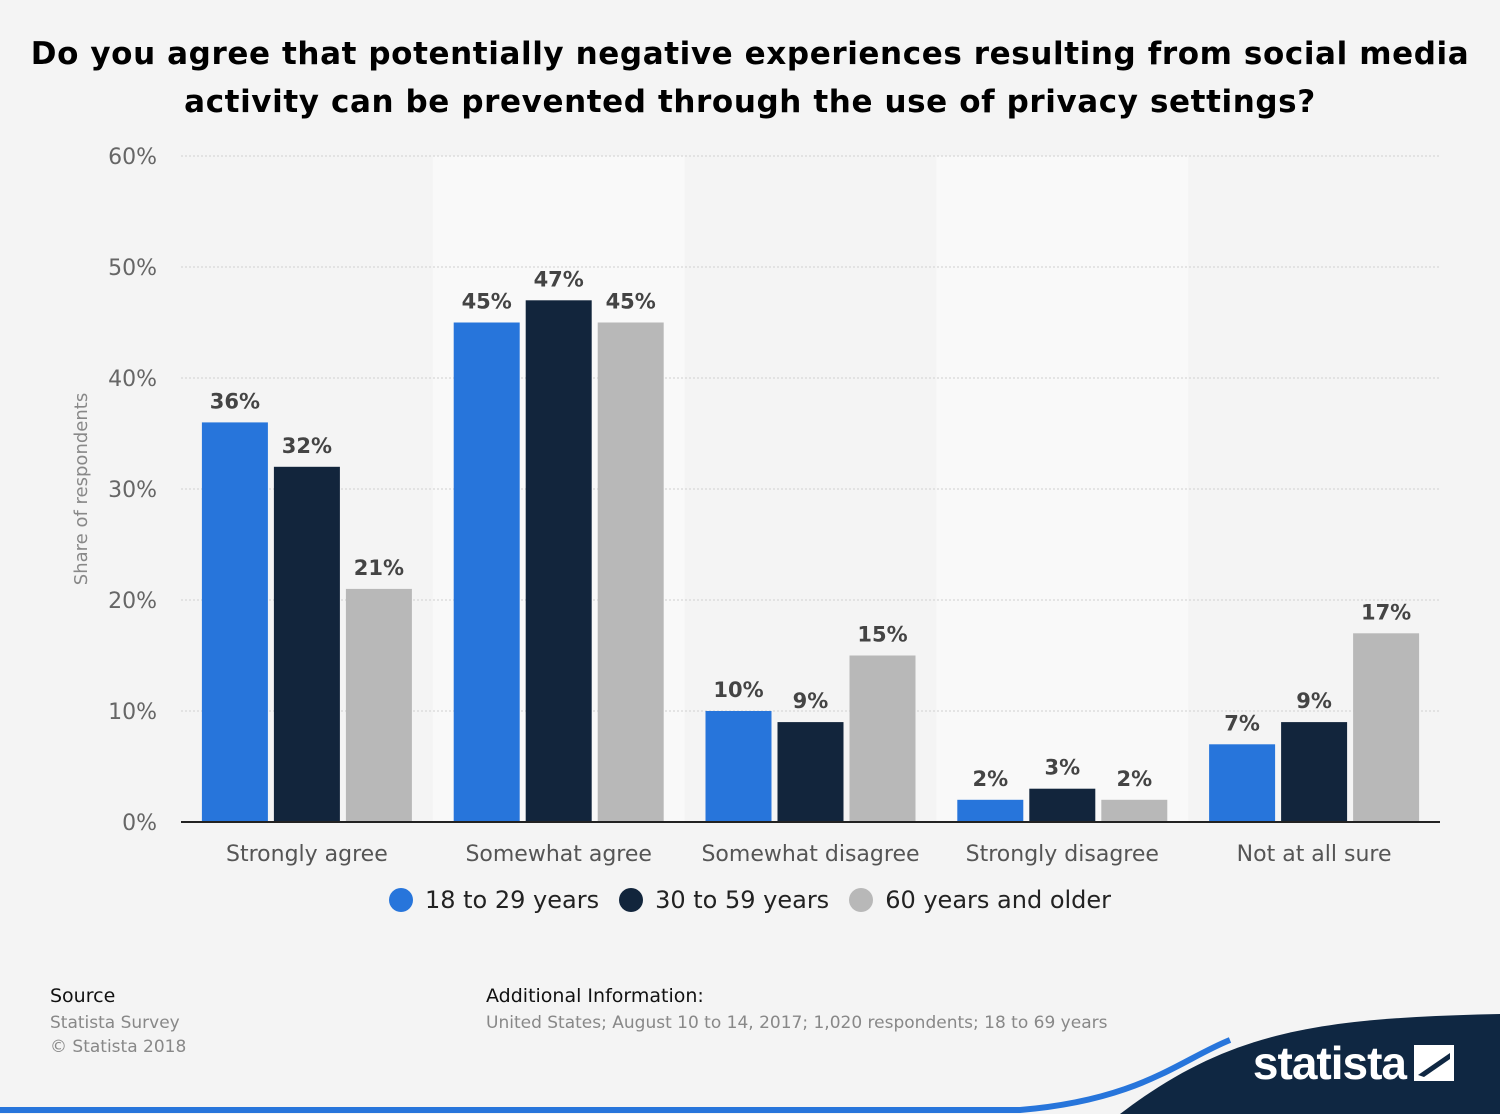 Image resolution: width=1500 pixels, height=1114 pixels. What do you see at coordinates (307, 446) in the screenshot?
I see `data-label: 32%` at bounding box center [307, 446].